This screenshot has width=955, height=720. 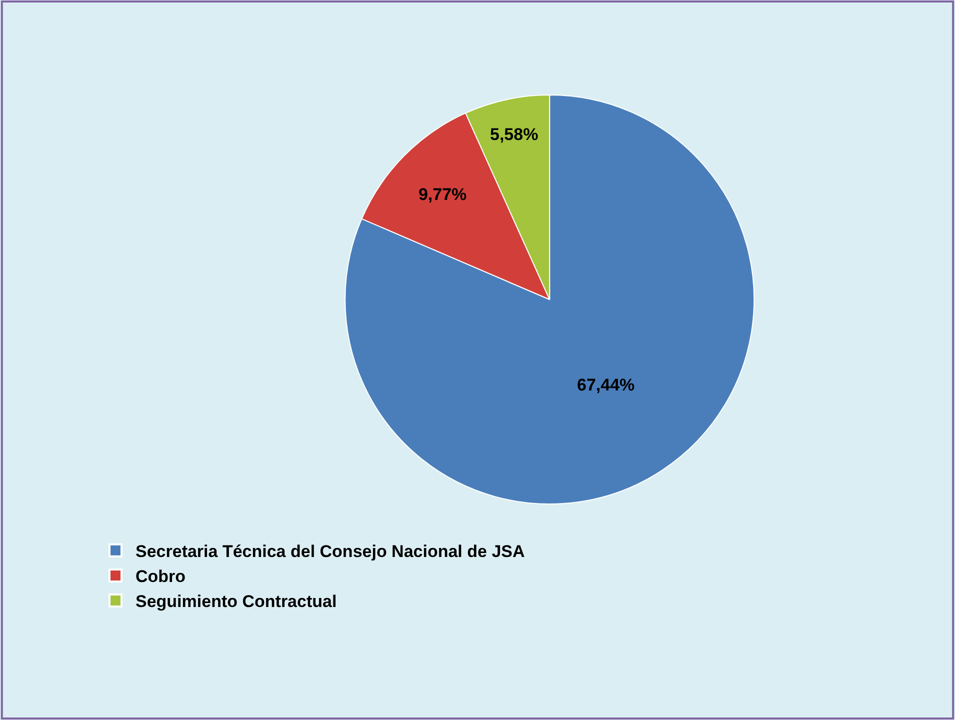 I want to click on data-label: 9,77%, so click(x=442, y=194).